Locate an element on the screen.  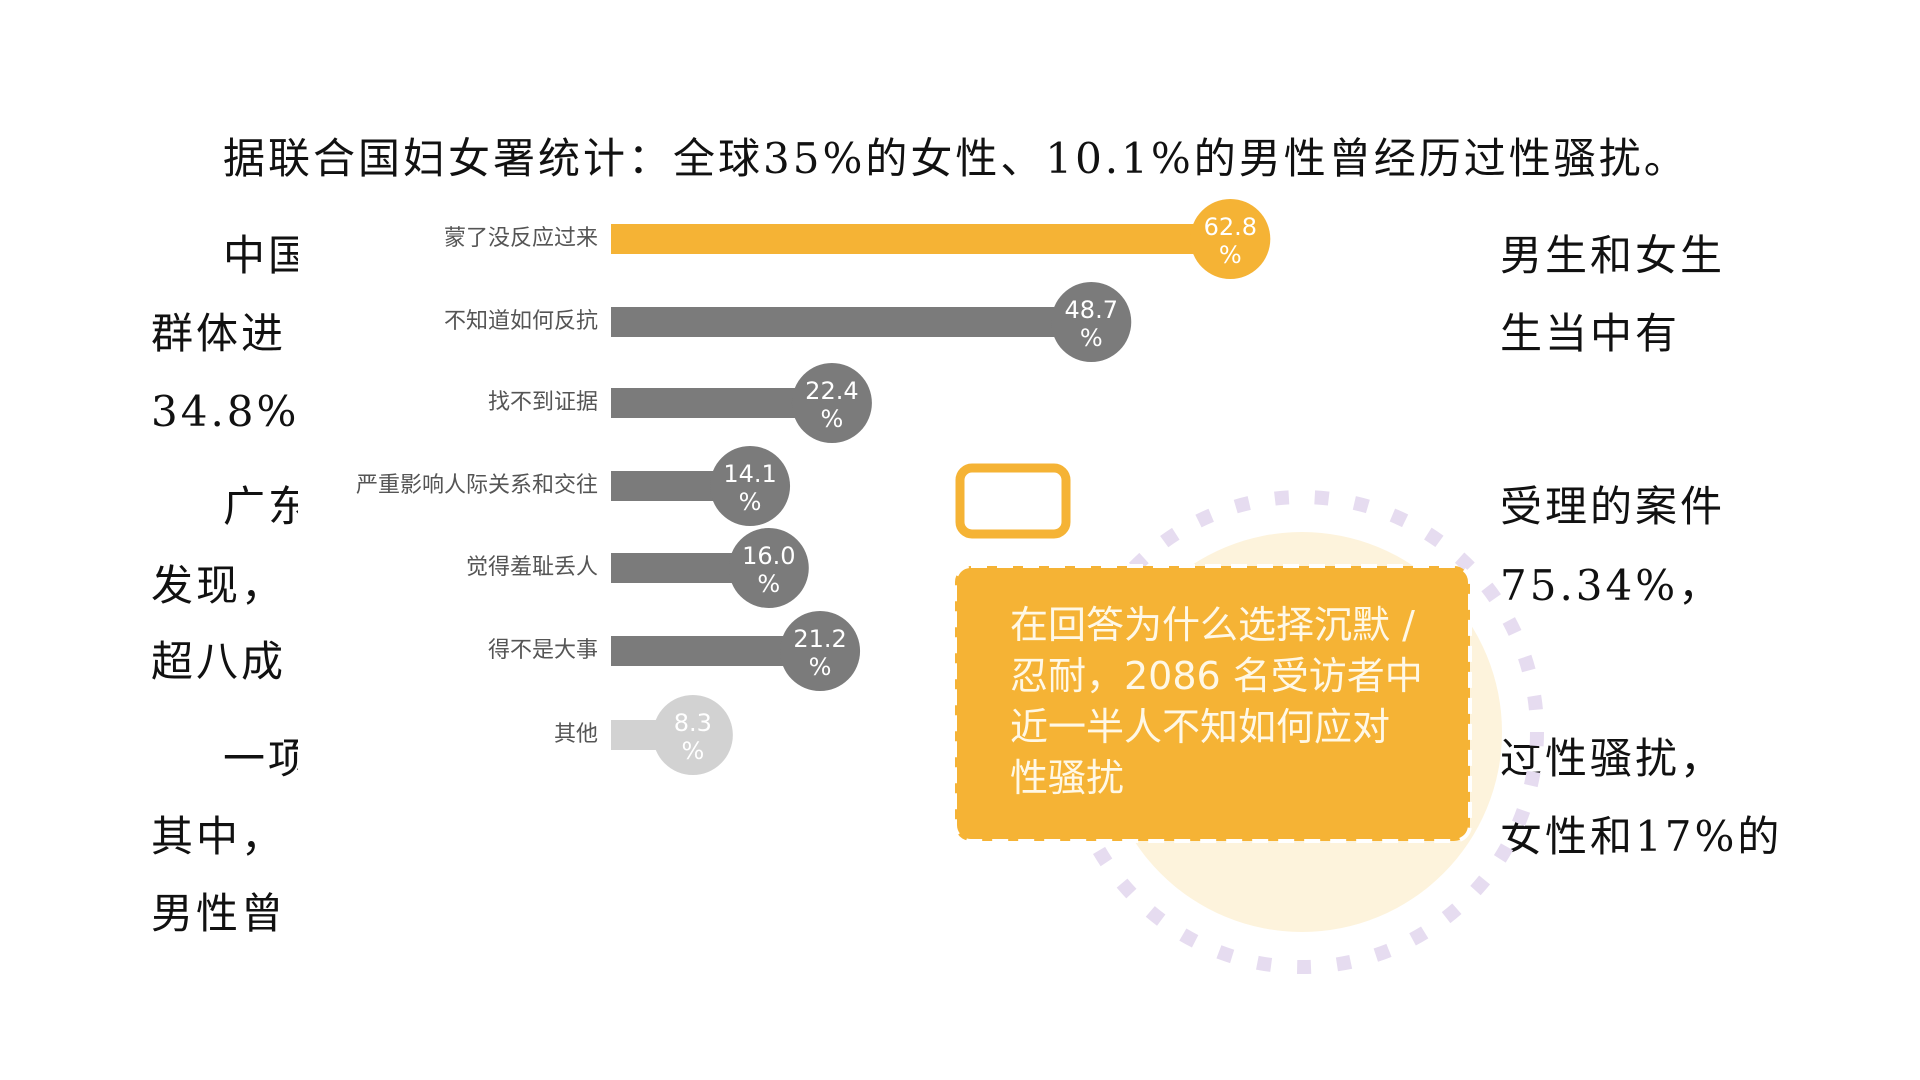
category-label: 严重影响人际关系和交往 is located at coordinates (477, 485).